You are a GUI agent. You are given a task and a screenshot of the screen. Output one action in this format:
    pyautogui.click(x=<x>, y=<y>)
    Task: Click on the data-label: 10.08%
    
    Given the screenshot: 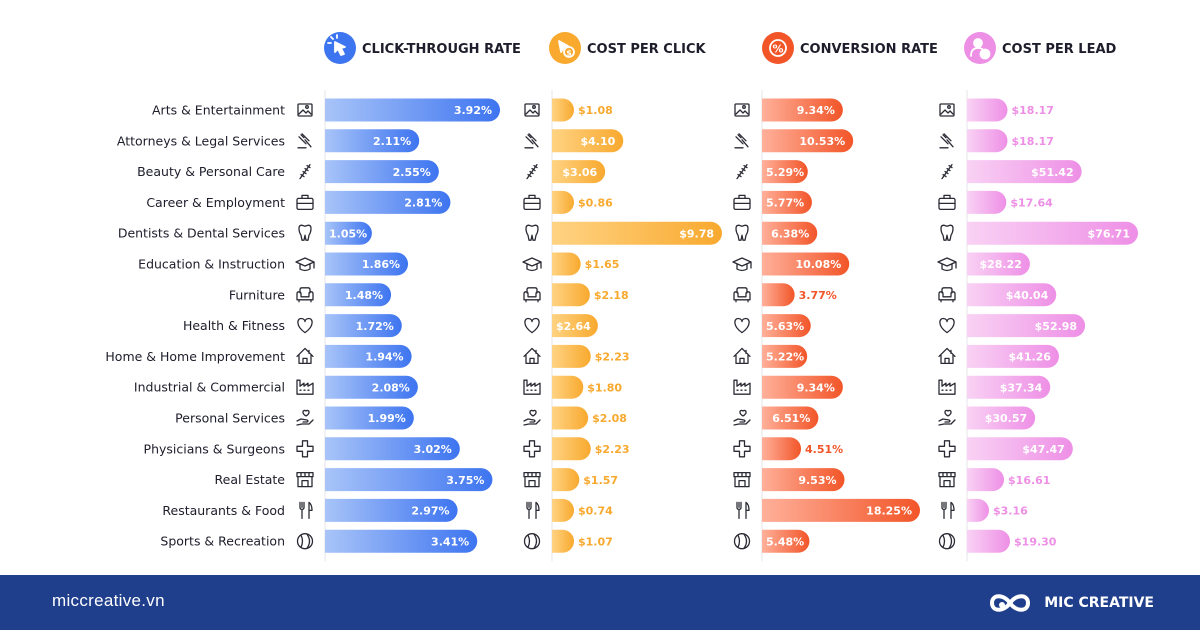 What is the action you would take?
    pyautogui.click(x=818, y=264)
    